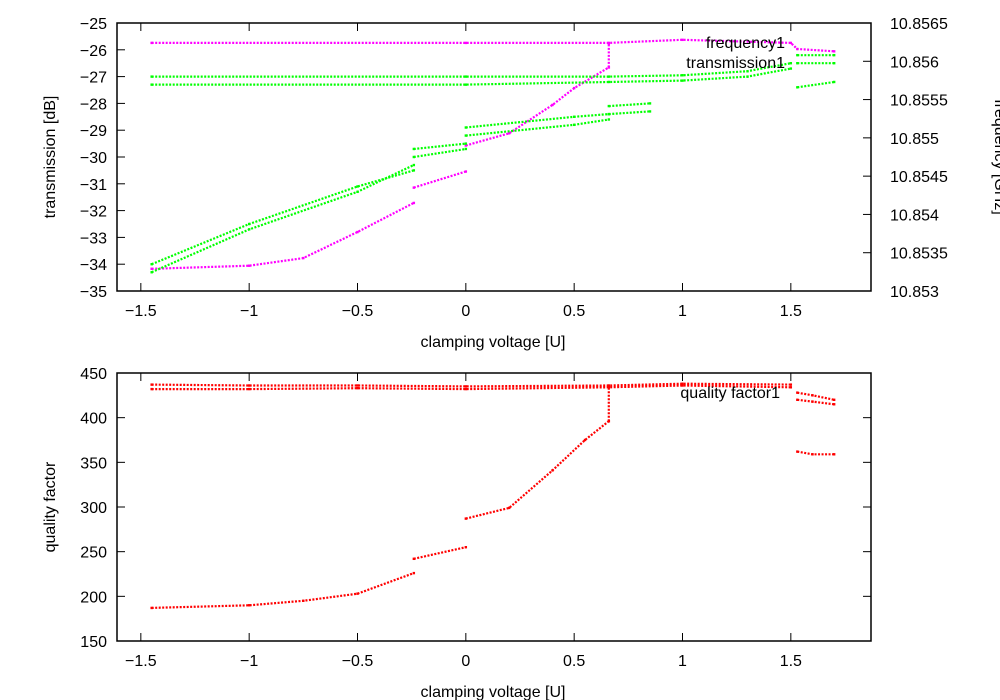  Describe the element at coordinates (682, 661) in the screenshot. I see `x-tick-label: 1` at that location.